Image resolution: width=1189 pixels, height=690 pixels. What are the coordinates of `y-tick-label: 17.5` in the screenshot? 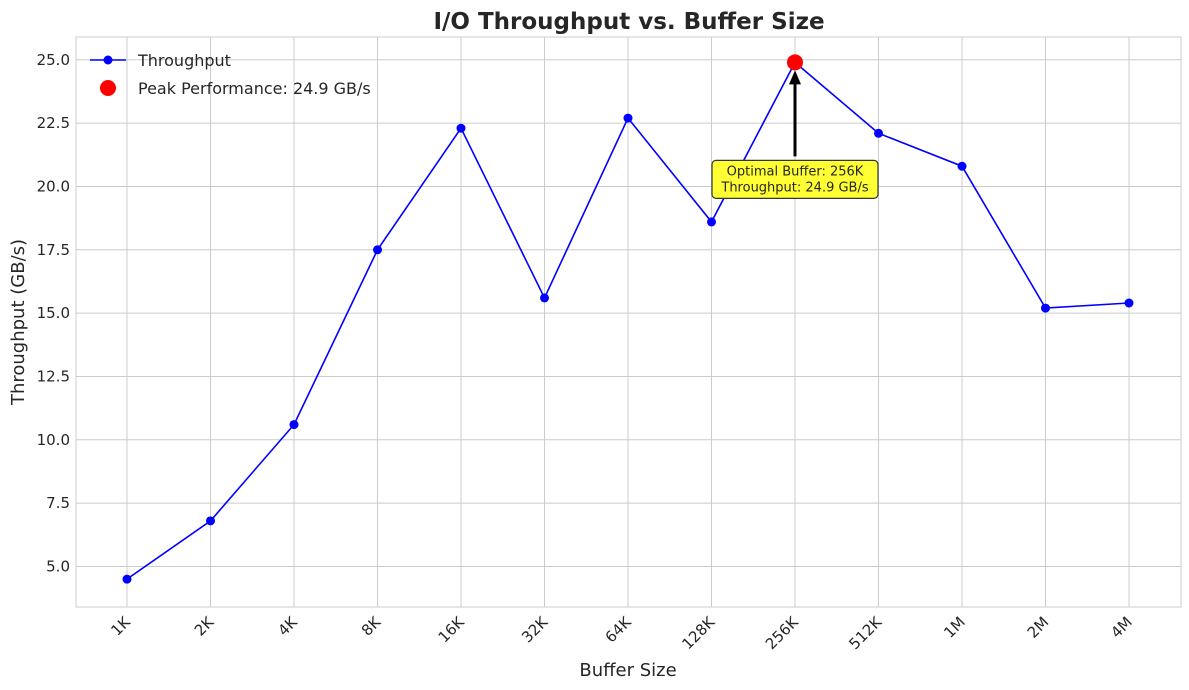 It's located at (53, 250).